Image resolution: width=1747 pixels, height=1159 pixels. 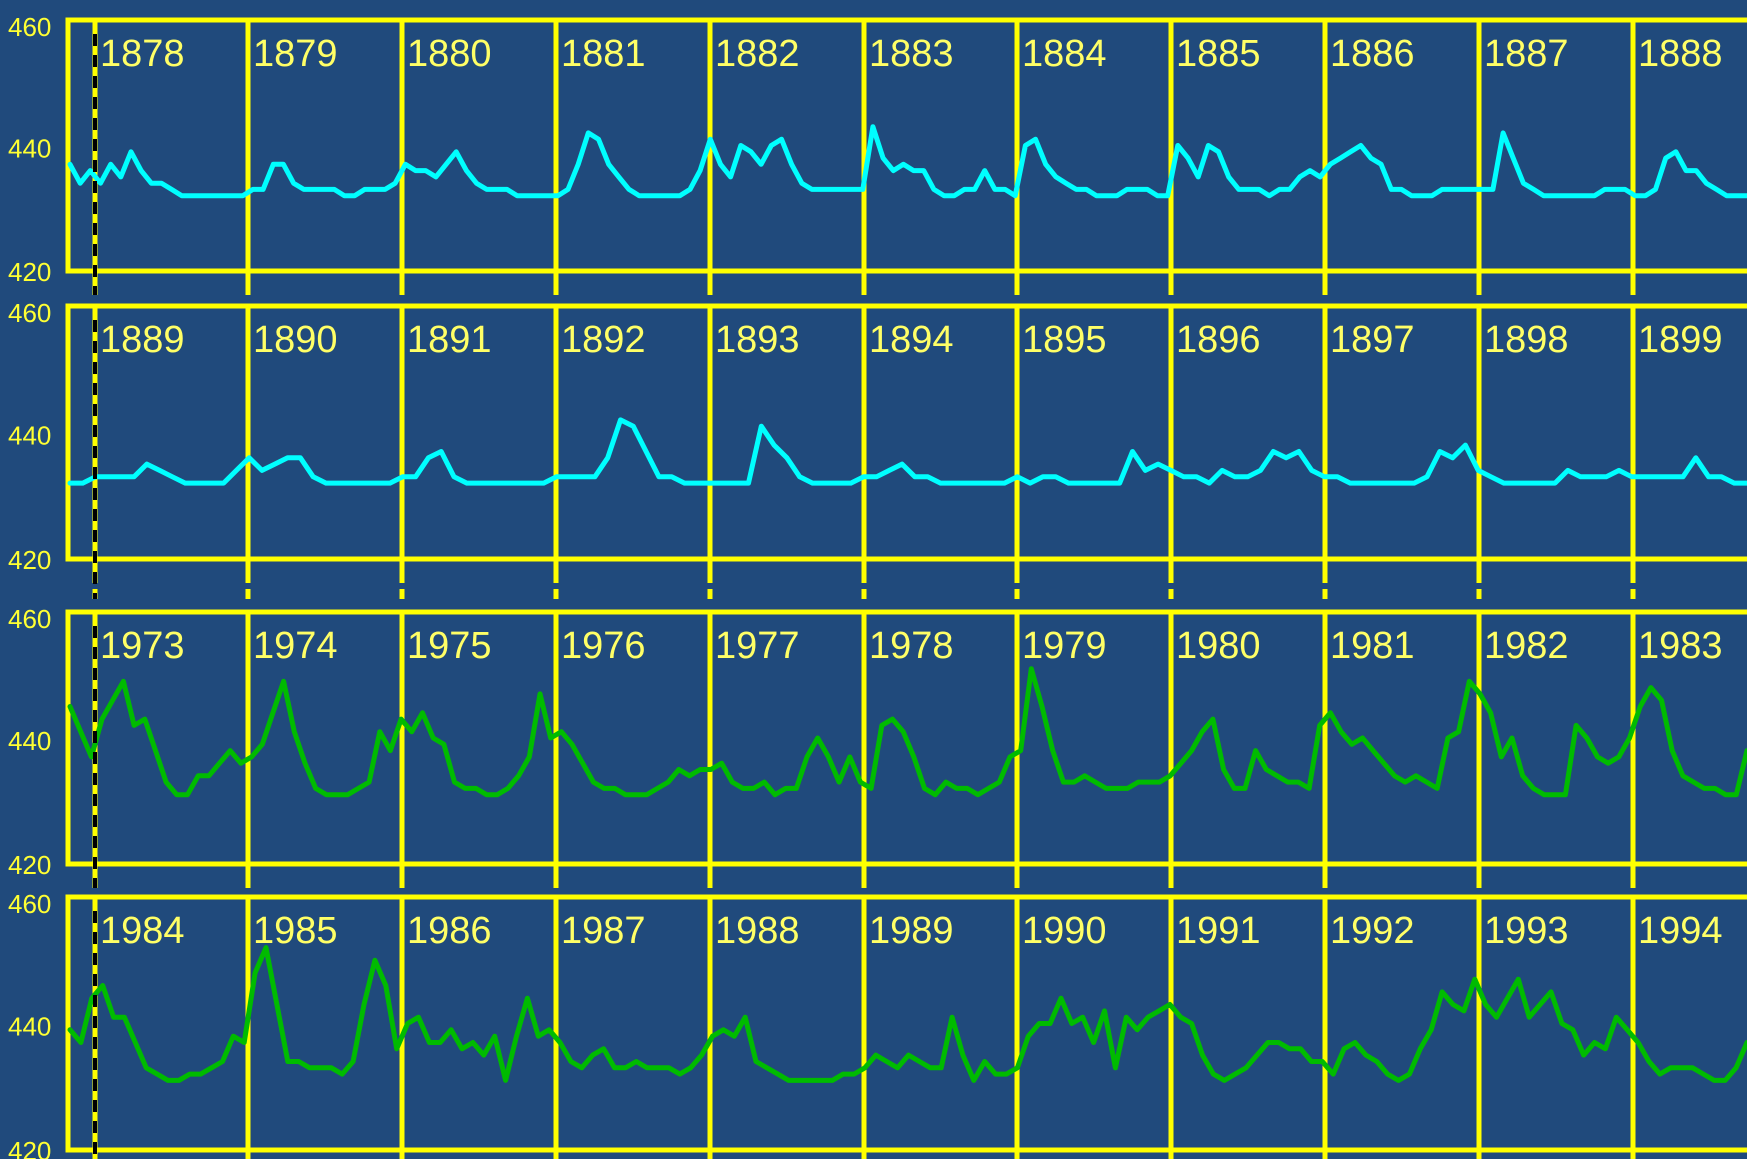 What do you see at coordinates (603, 54) in the screenshot?
I see `year-label: 1881` at bounding box center [603, 54].